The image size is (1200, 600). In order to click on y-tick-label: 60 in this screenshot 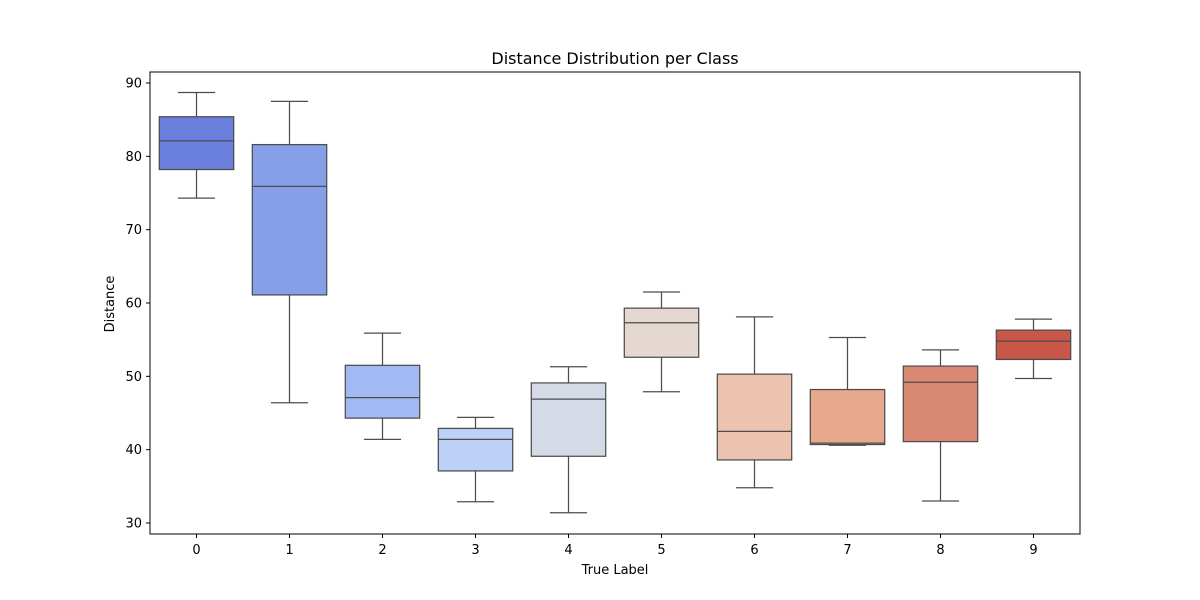, I will do `click(133, 304)`.